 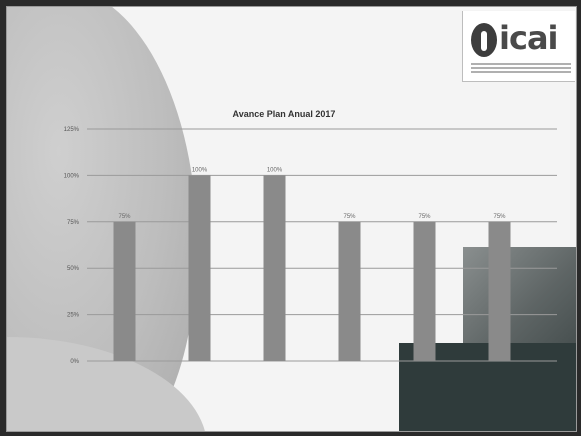 What do you see at coordinates (73, 223) in the screenshot?
I see `y-tick-label: 75%` at bounding box center [73, 223].